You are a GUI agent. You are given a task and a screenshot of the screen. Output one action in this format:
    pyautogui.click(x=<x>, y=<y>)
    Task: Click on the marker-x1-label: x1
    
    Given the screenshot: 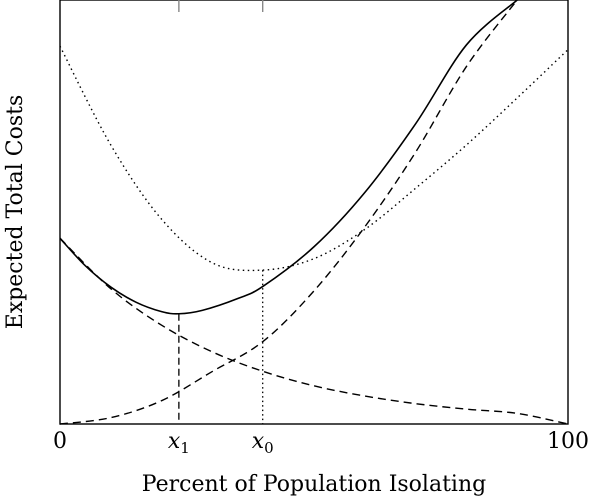 What is the action you would take?
    pyautogui.click(x=179, y=443)
    